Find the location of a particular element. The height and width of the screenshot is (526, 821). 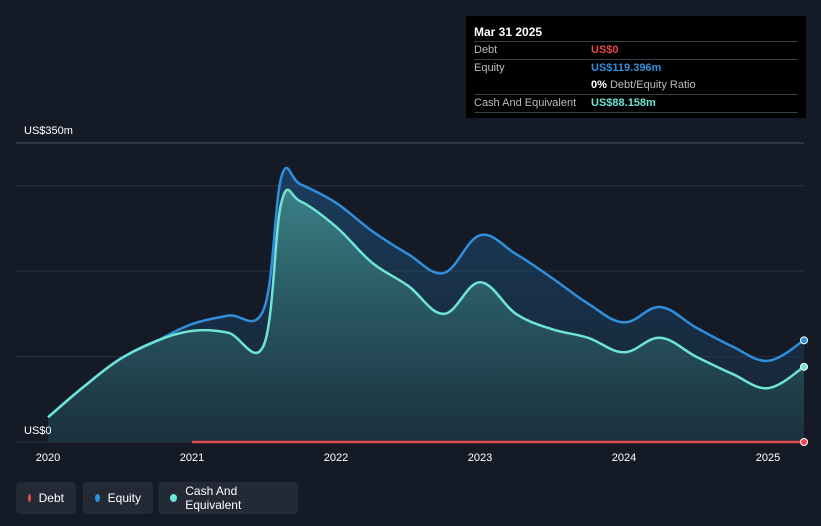

tooltip-debt-value: US$0 is located at coordinates (605, 50).